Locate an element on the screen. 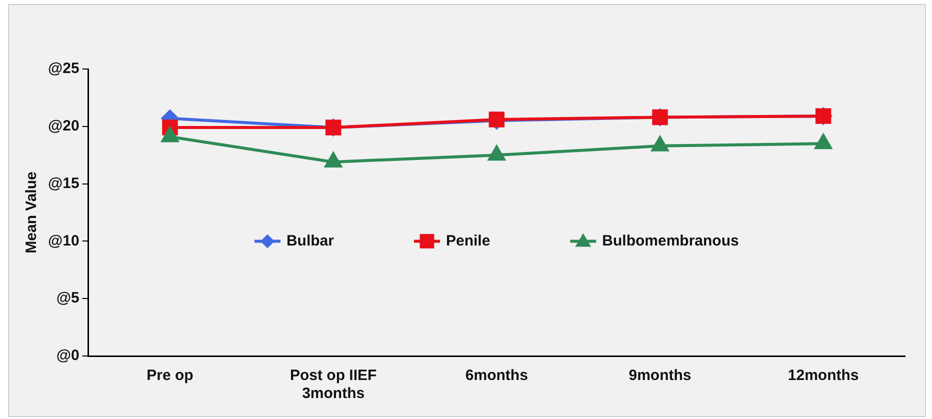 The width and height of the screenshot is (932, 419). y-tick-label: @20 is located at coordinates (64, 126).